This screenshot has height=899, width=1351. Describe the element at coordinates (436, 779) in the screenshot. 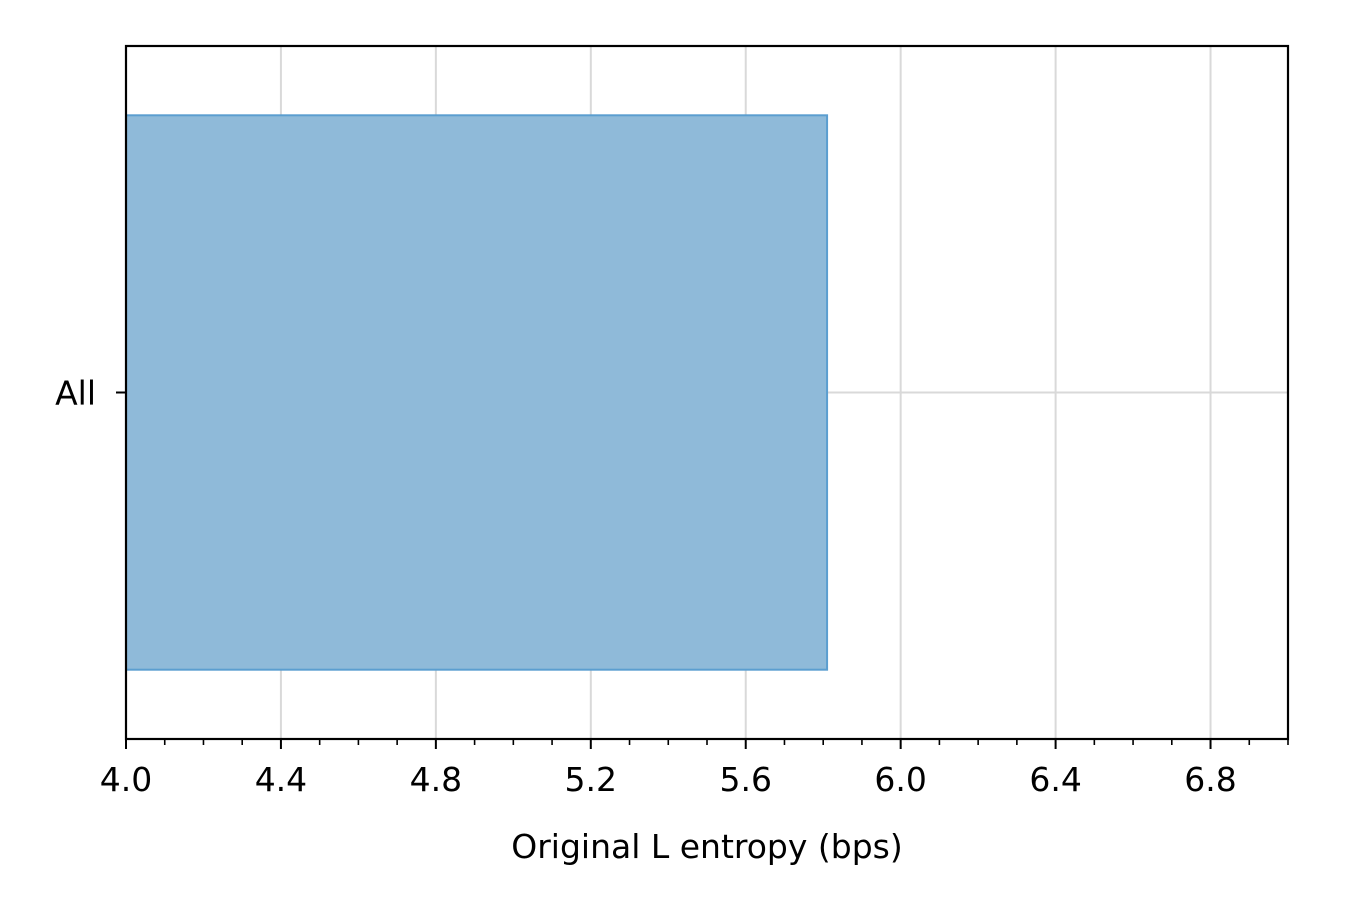

I see `x-tick-label: 4.8` at that location.